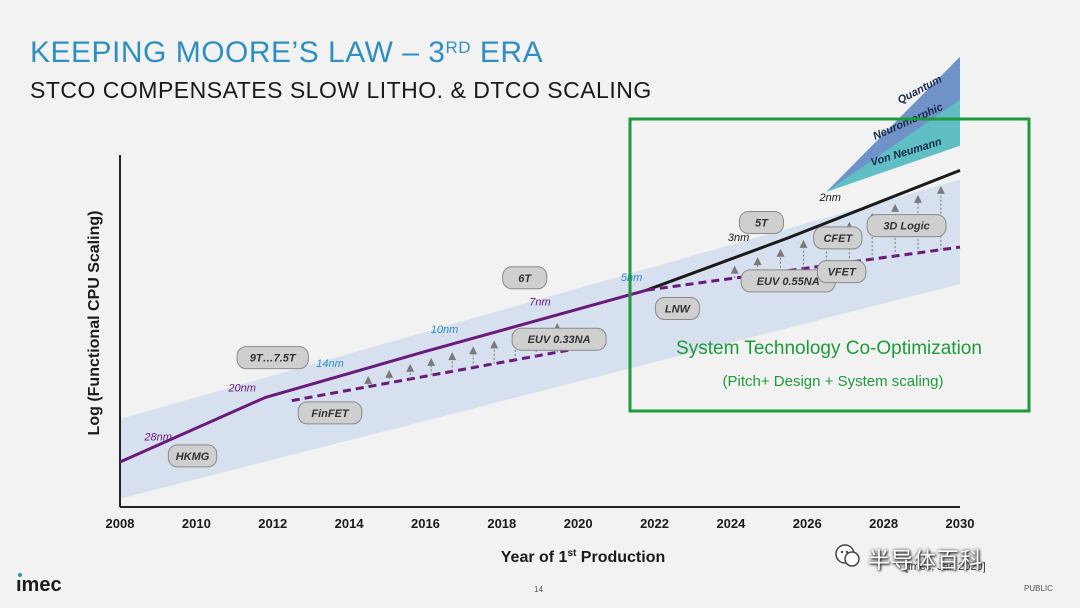  I want to click on box-label-cfet: CFET, so click(838, 239).